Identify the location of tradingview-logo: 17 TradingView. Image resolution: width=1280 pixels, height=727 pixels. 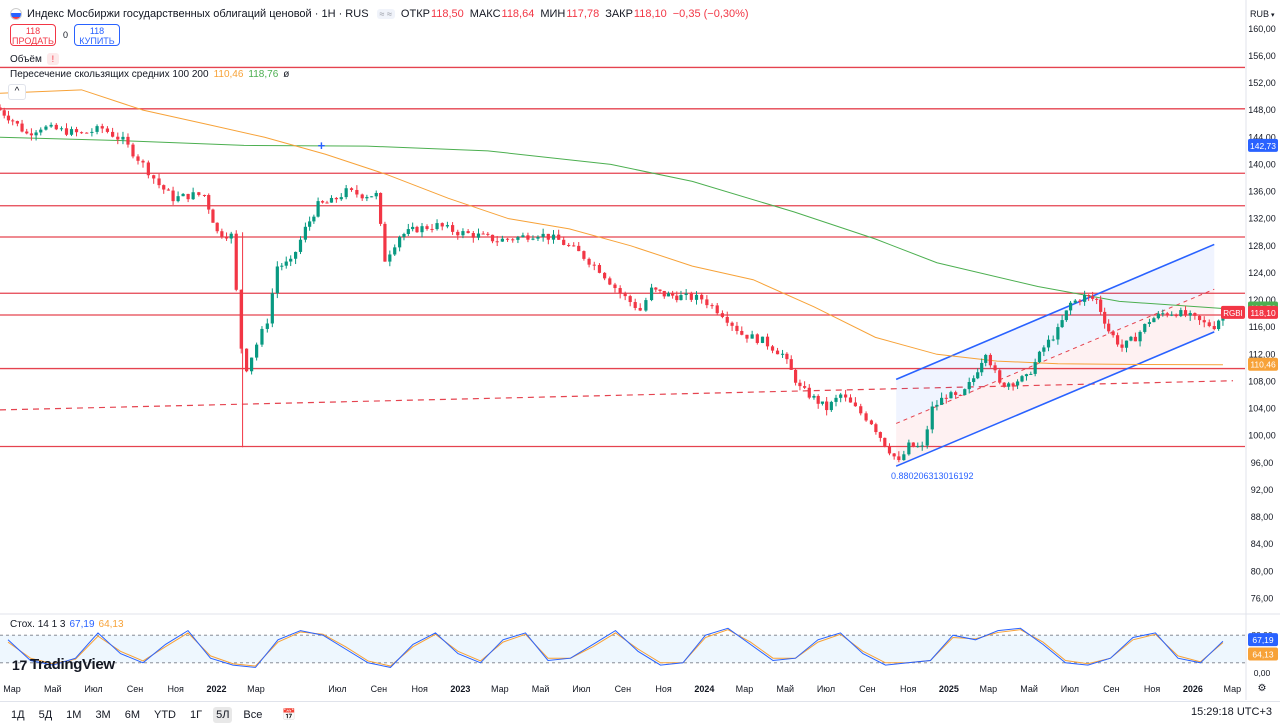
(63, 664).